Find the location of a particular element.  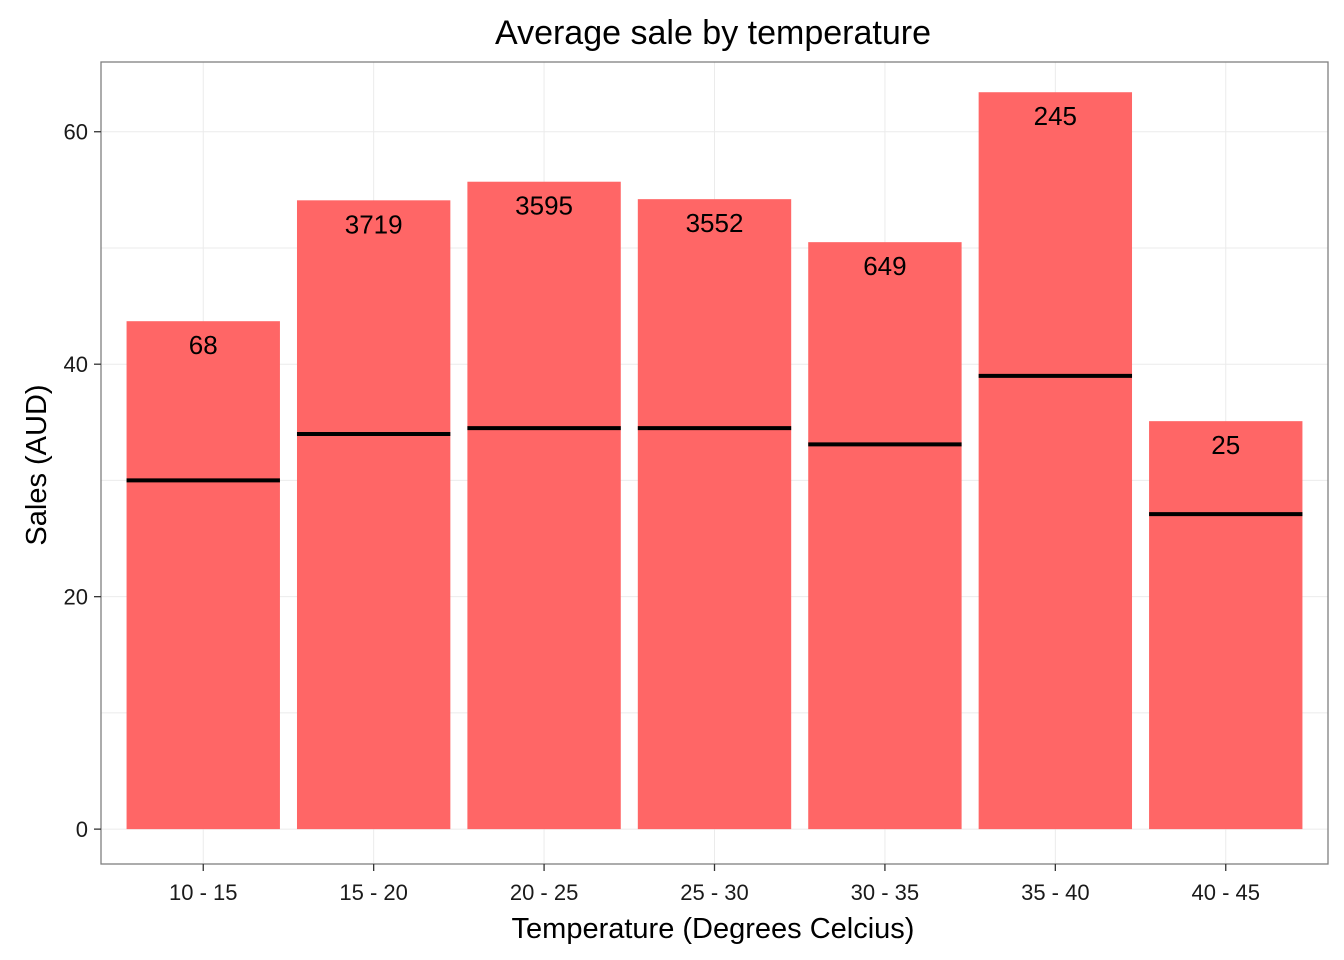

median-lines is located at coordinates (714, 445).